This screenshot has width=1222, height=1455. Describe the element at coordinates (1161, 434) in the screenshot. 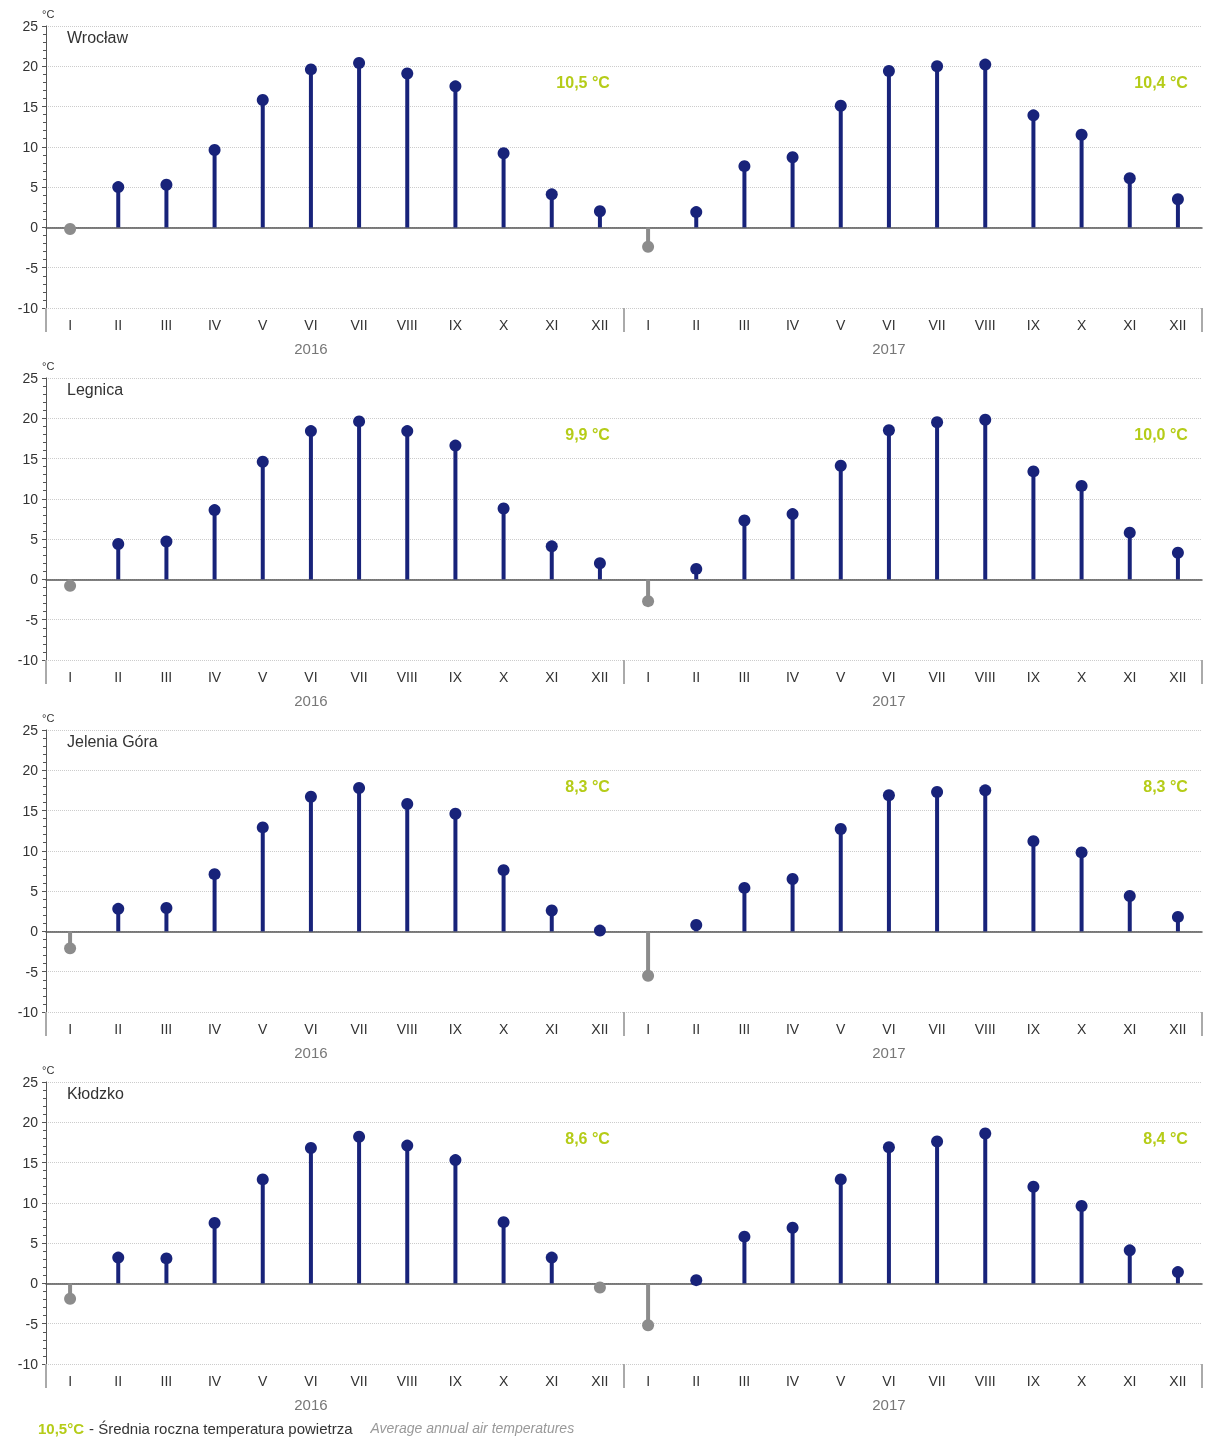

I see `annotation: 10,0 °C` at that location.